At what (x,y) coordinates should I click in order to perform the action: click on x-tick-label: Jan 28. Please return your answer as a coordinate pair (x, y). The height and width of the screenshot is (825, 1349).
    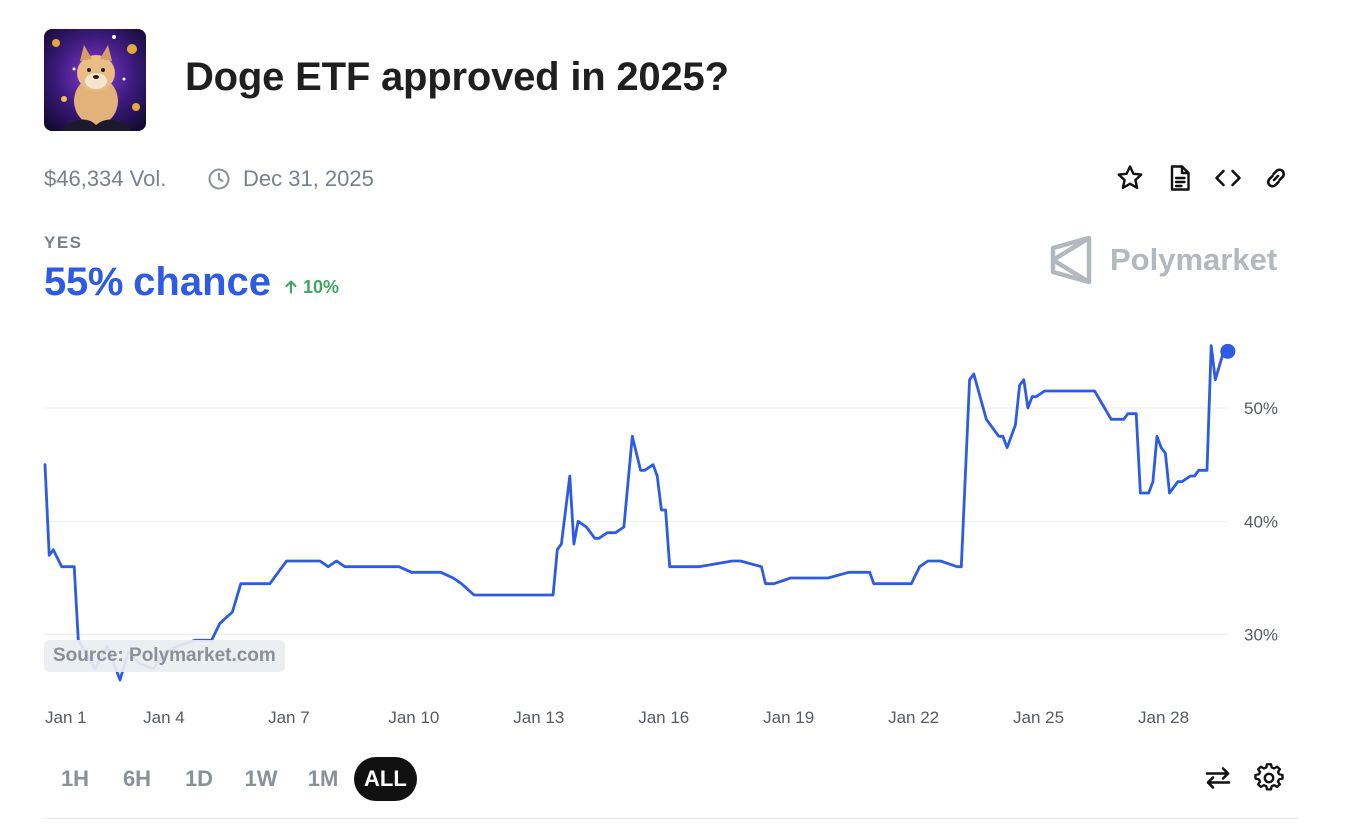
    Looking at the image, I should click on (1163, 717).